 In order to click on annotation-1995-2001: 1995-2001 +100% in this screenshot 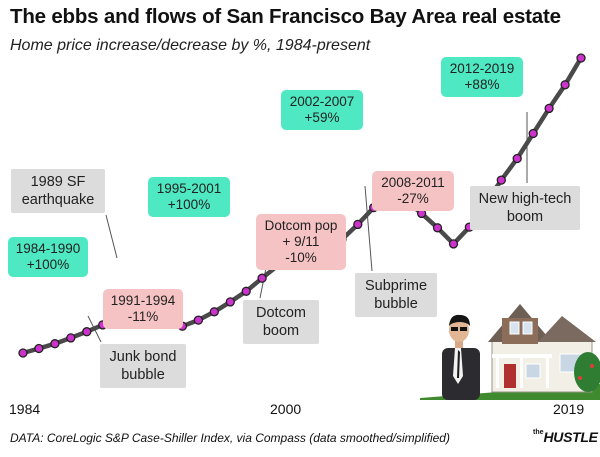, I will do `click(189, 197)`.